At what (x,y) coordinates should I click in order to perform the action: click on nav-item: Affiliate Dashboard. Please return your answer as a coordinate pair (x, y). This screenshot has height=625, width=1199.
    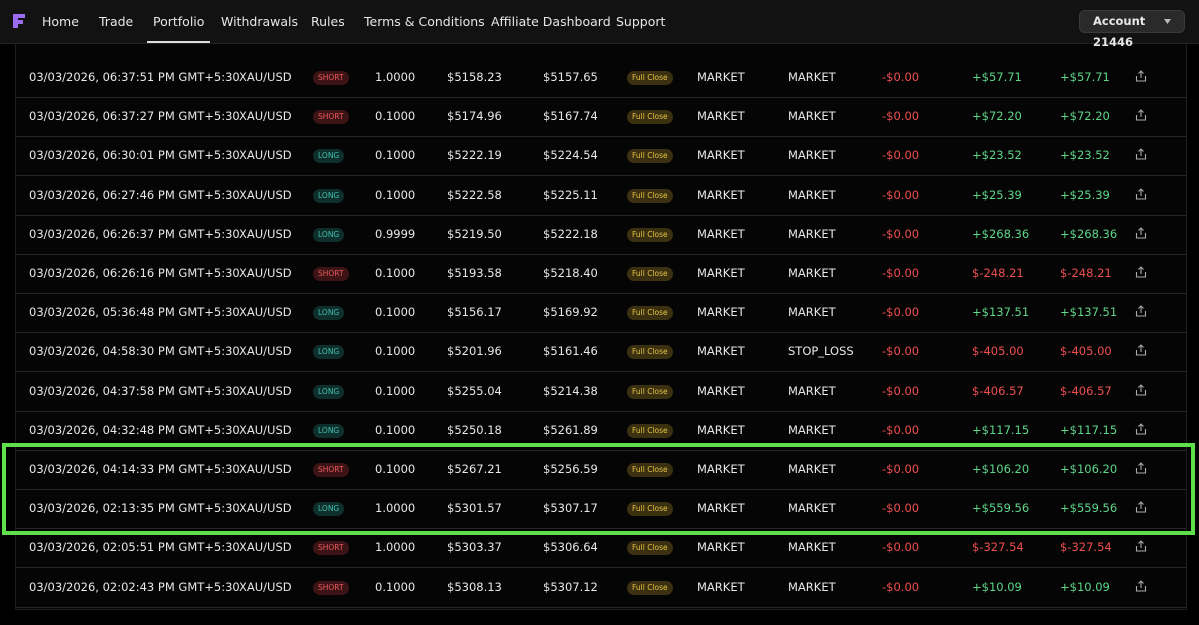
    Looking at the image, I should click on (551, 21).